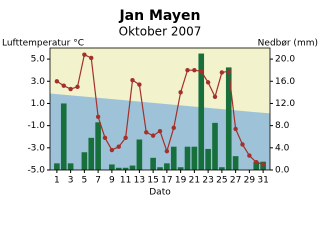 The height and width of the screenshot is (240, 320). What do you see at coordinates (235, 181) in the screenshot?
I see `x-tick-label: 27` at bounding box center [235, 181].